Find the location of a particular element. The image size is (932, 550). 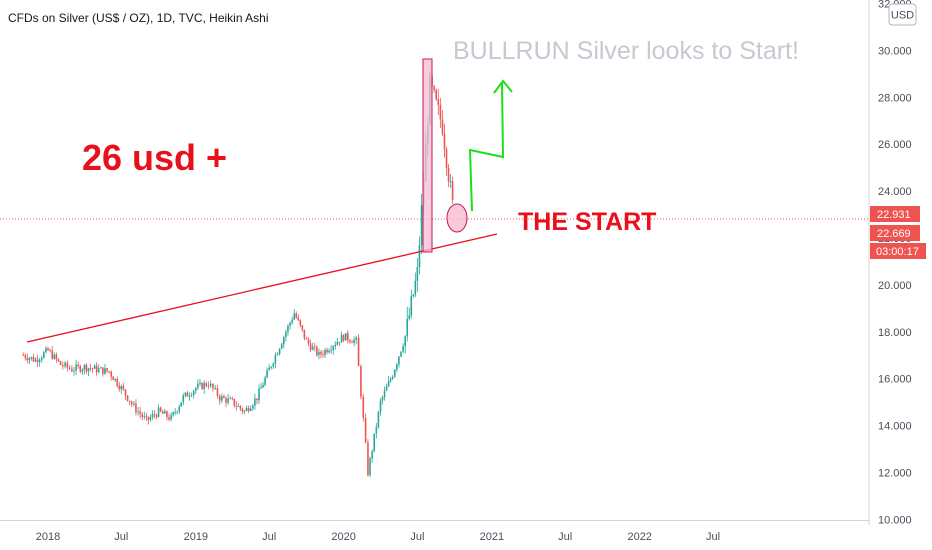

time-axis: 2018 Jul 2019 Jul 2020 Jul 2021 Jul 2022 Jul is located at coordinates (378, 537).